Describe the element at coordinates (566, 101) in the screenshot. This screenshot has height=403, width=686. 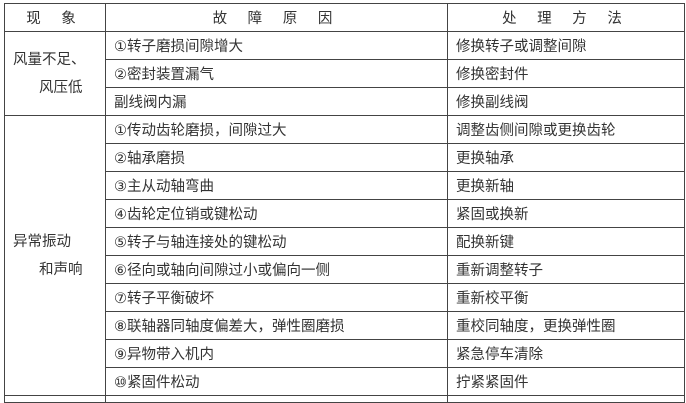
I see `remedy-cell: 修换副线阀` at that location.